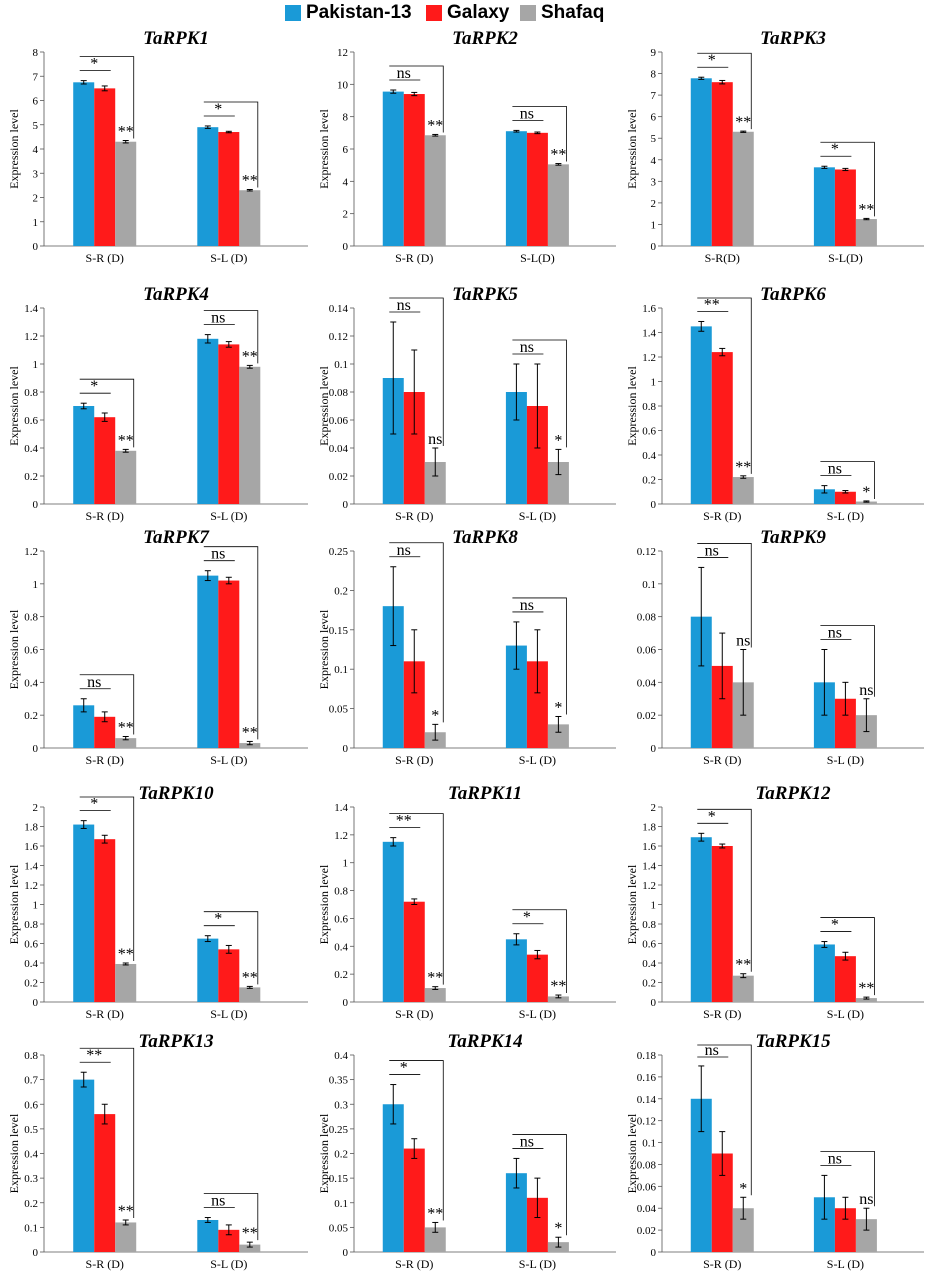 This screenshot has height=1272, width=927. Describe the element at coordinates (647, 1100) in the screenshot. I see `chart-15-ytick-label: 0.14` at that location.